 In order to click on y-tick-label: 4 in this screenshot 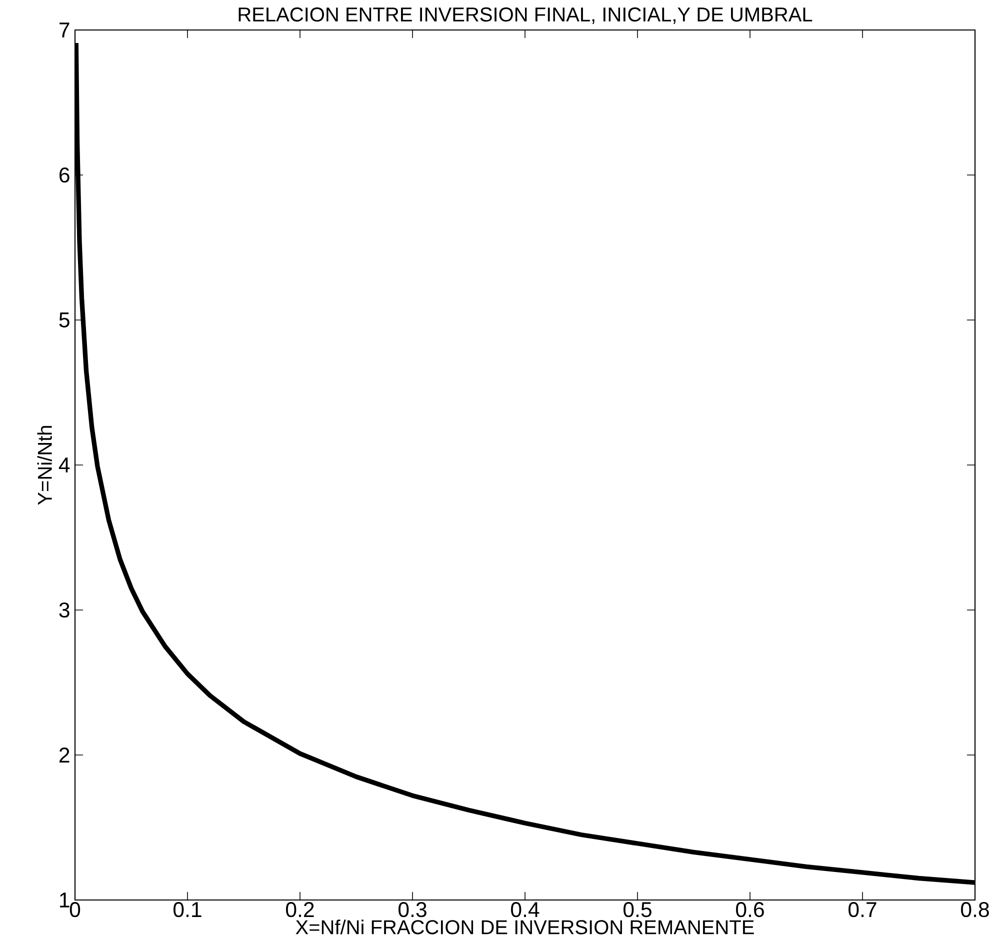, I will do `click(64, 465)`.